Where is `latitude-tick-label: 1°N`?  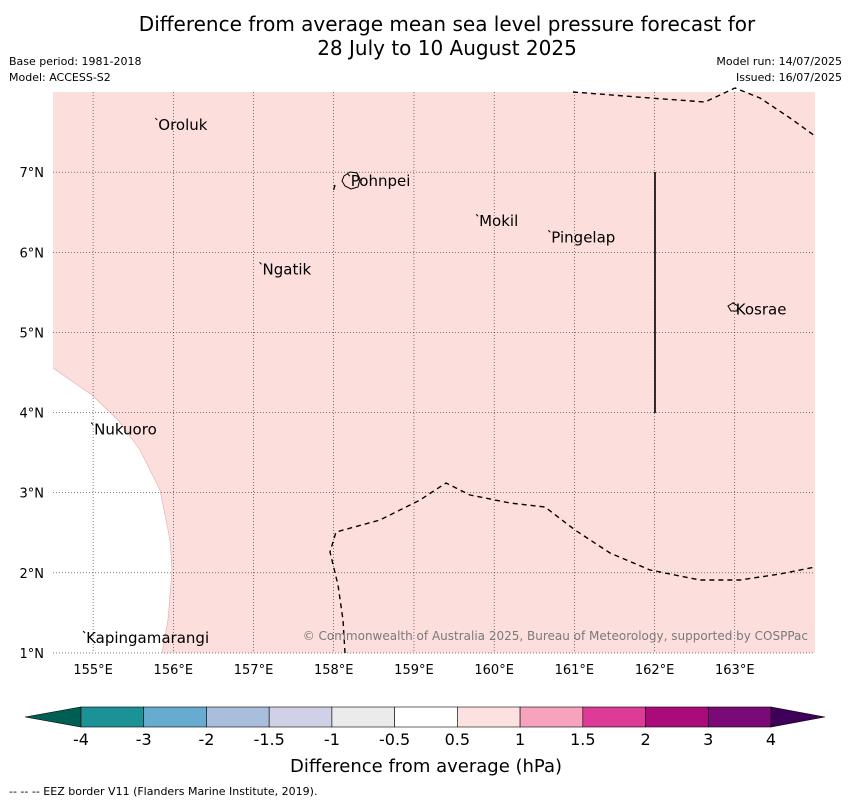 latitude-tick-label: 1°N is located at coordinates (32, 654).